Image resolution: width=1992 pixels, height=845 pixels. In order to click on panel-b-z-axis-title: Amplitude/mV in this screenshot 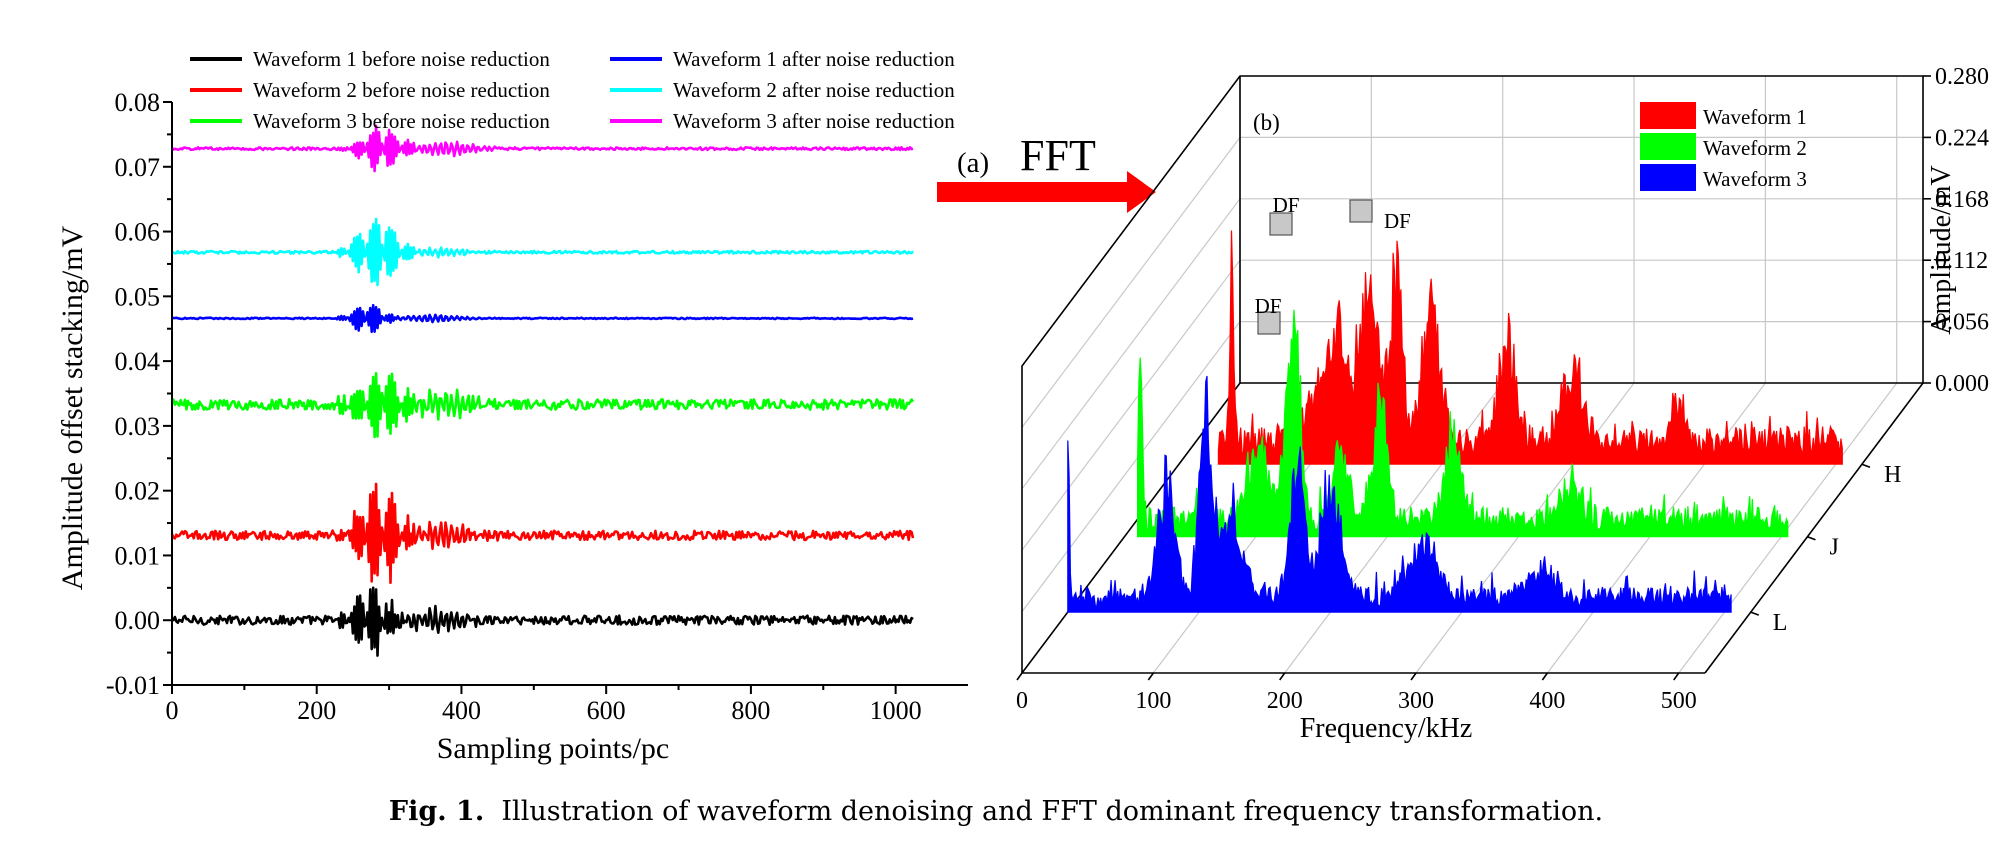, I will do `click(1941, 250)`.